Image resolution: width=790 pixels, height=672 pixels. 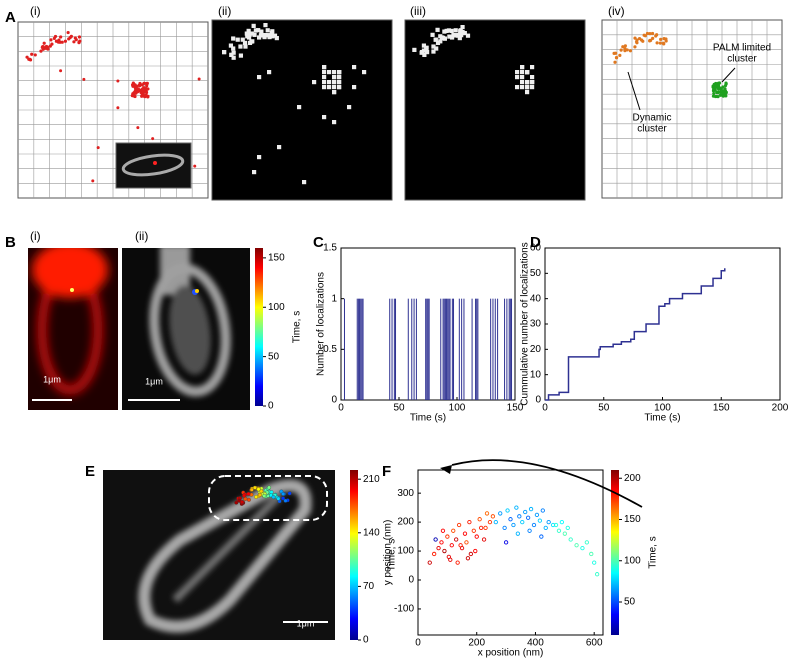 What do you see at coordinates (318, 242) in the screenshot?
I see `panel-label: C` at bounding box center [318, 242].